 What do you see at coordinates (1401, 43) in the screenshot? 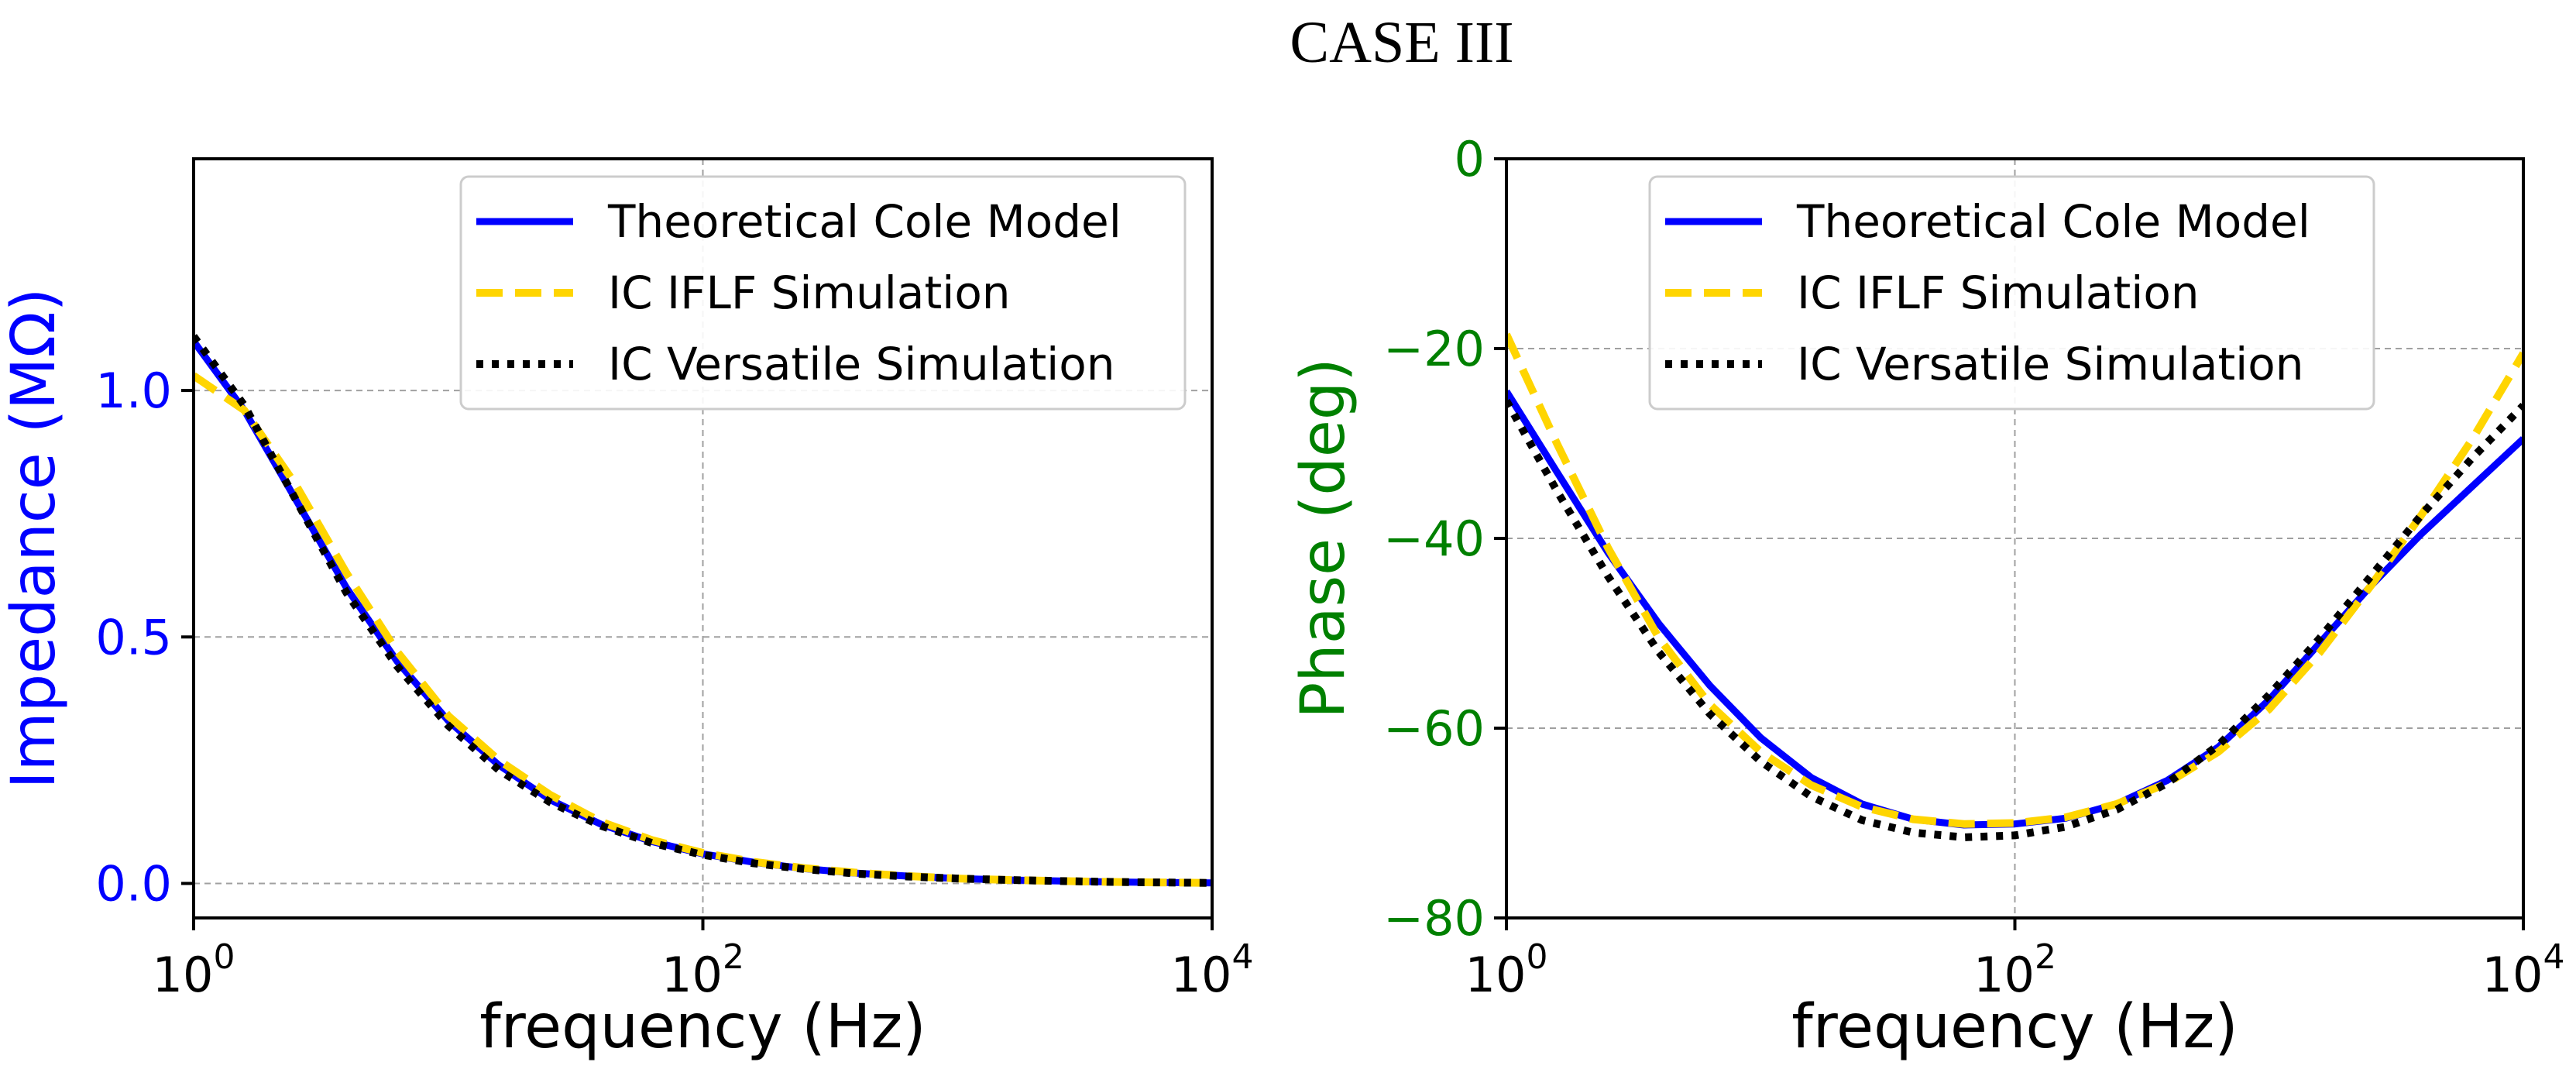
I see `figure-title: CASE III` at bounding box center [1401, 43].